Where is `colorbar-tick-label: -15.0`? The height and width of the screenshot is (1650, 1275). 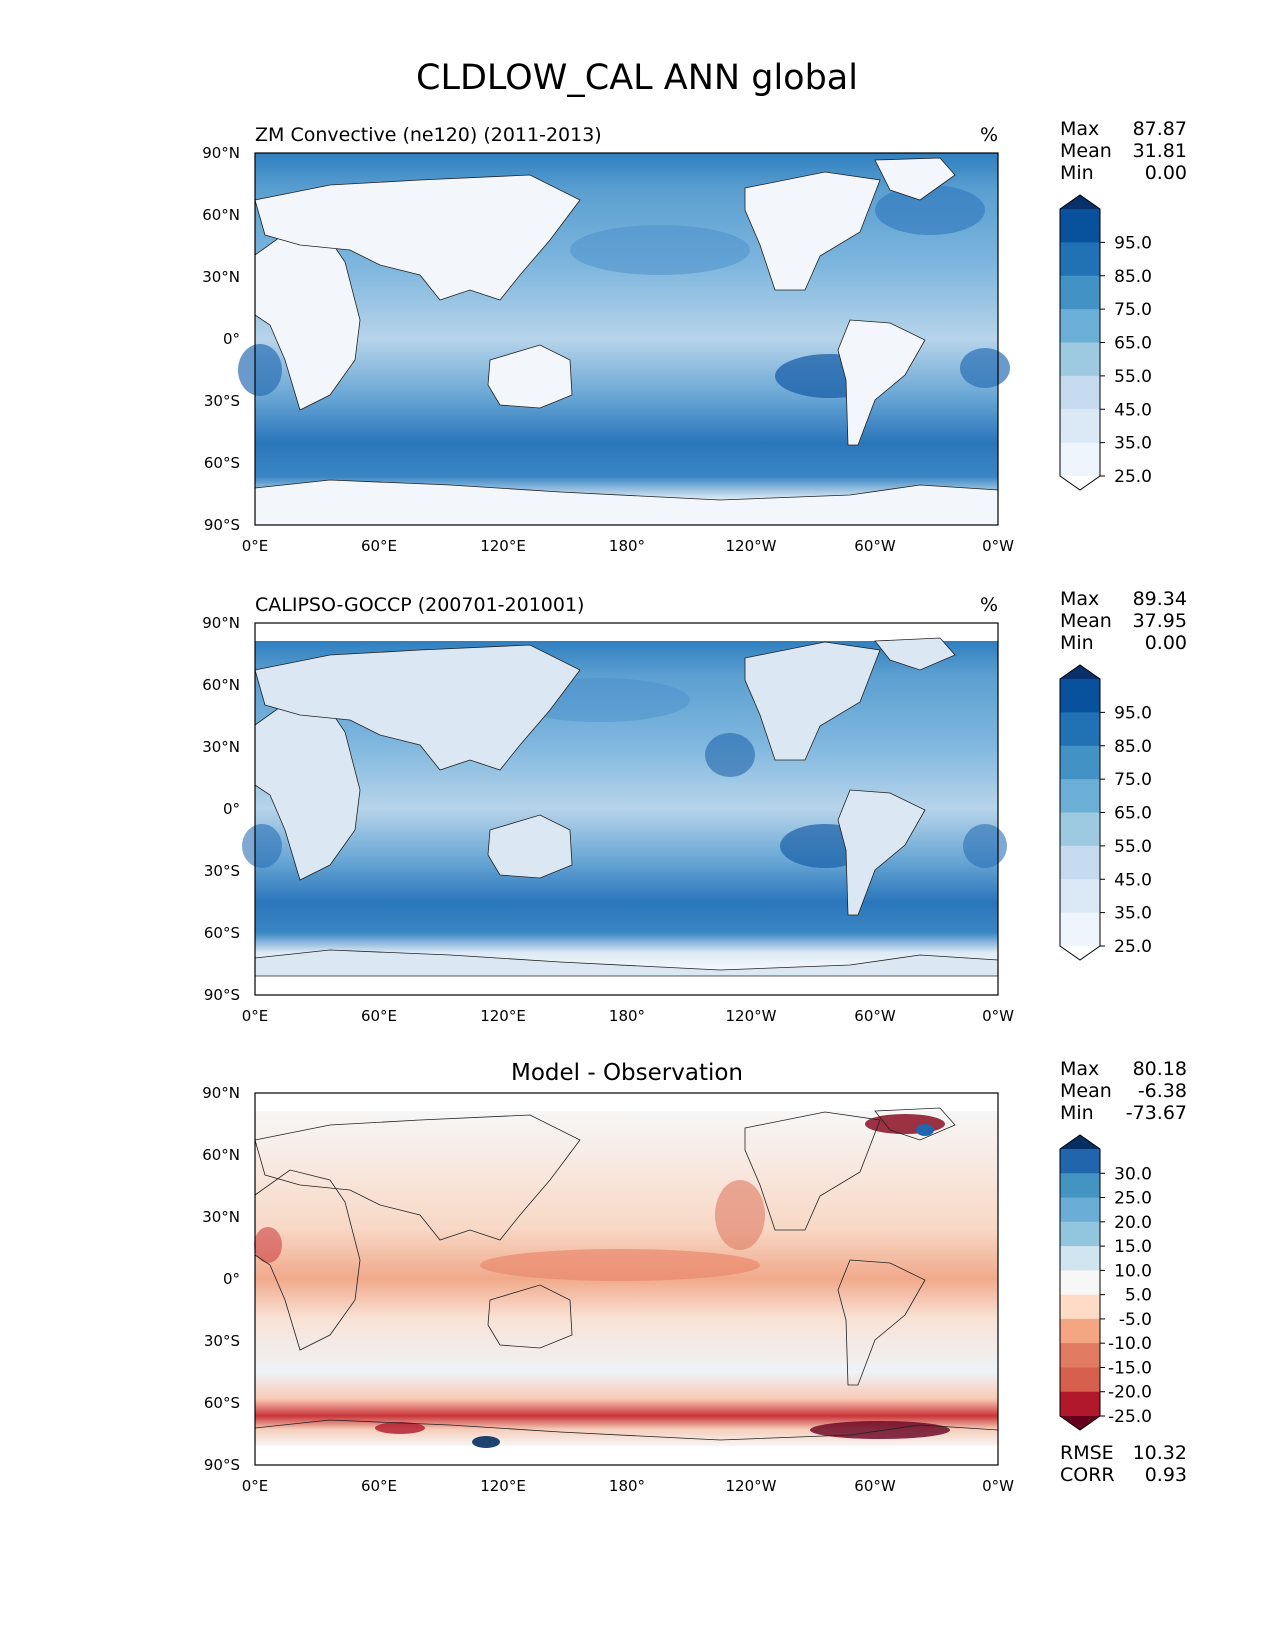 colorbar-tick-label: -15.0 is located at coordinates (1130, 1368).